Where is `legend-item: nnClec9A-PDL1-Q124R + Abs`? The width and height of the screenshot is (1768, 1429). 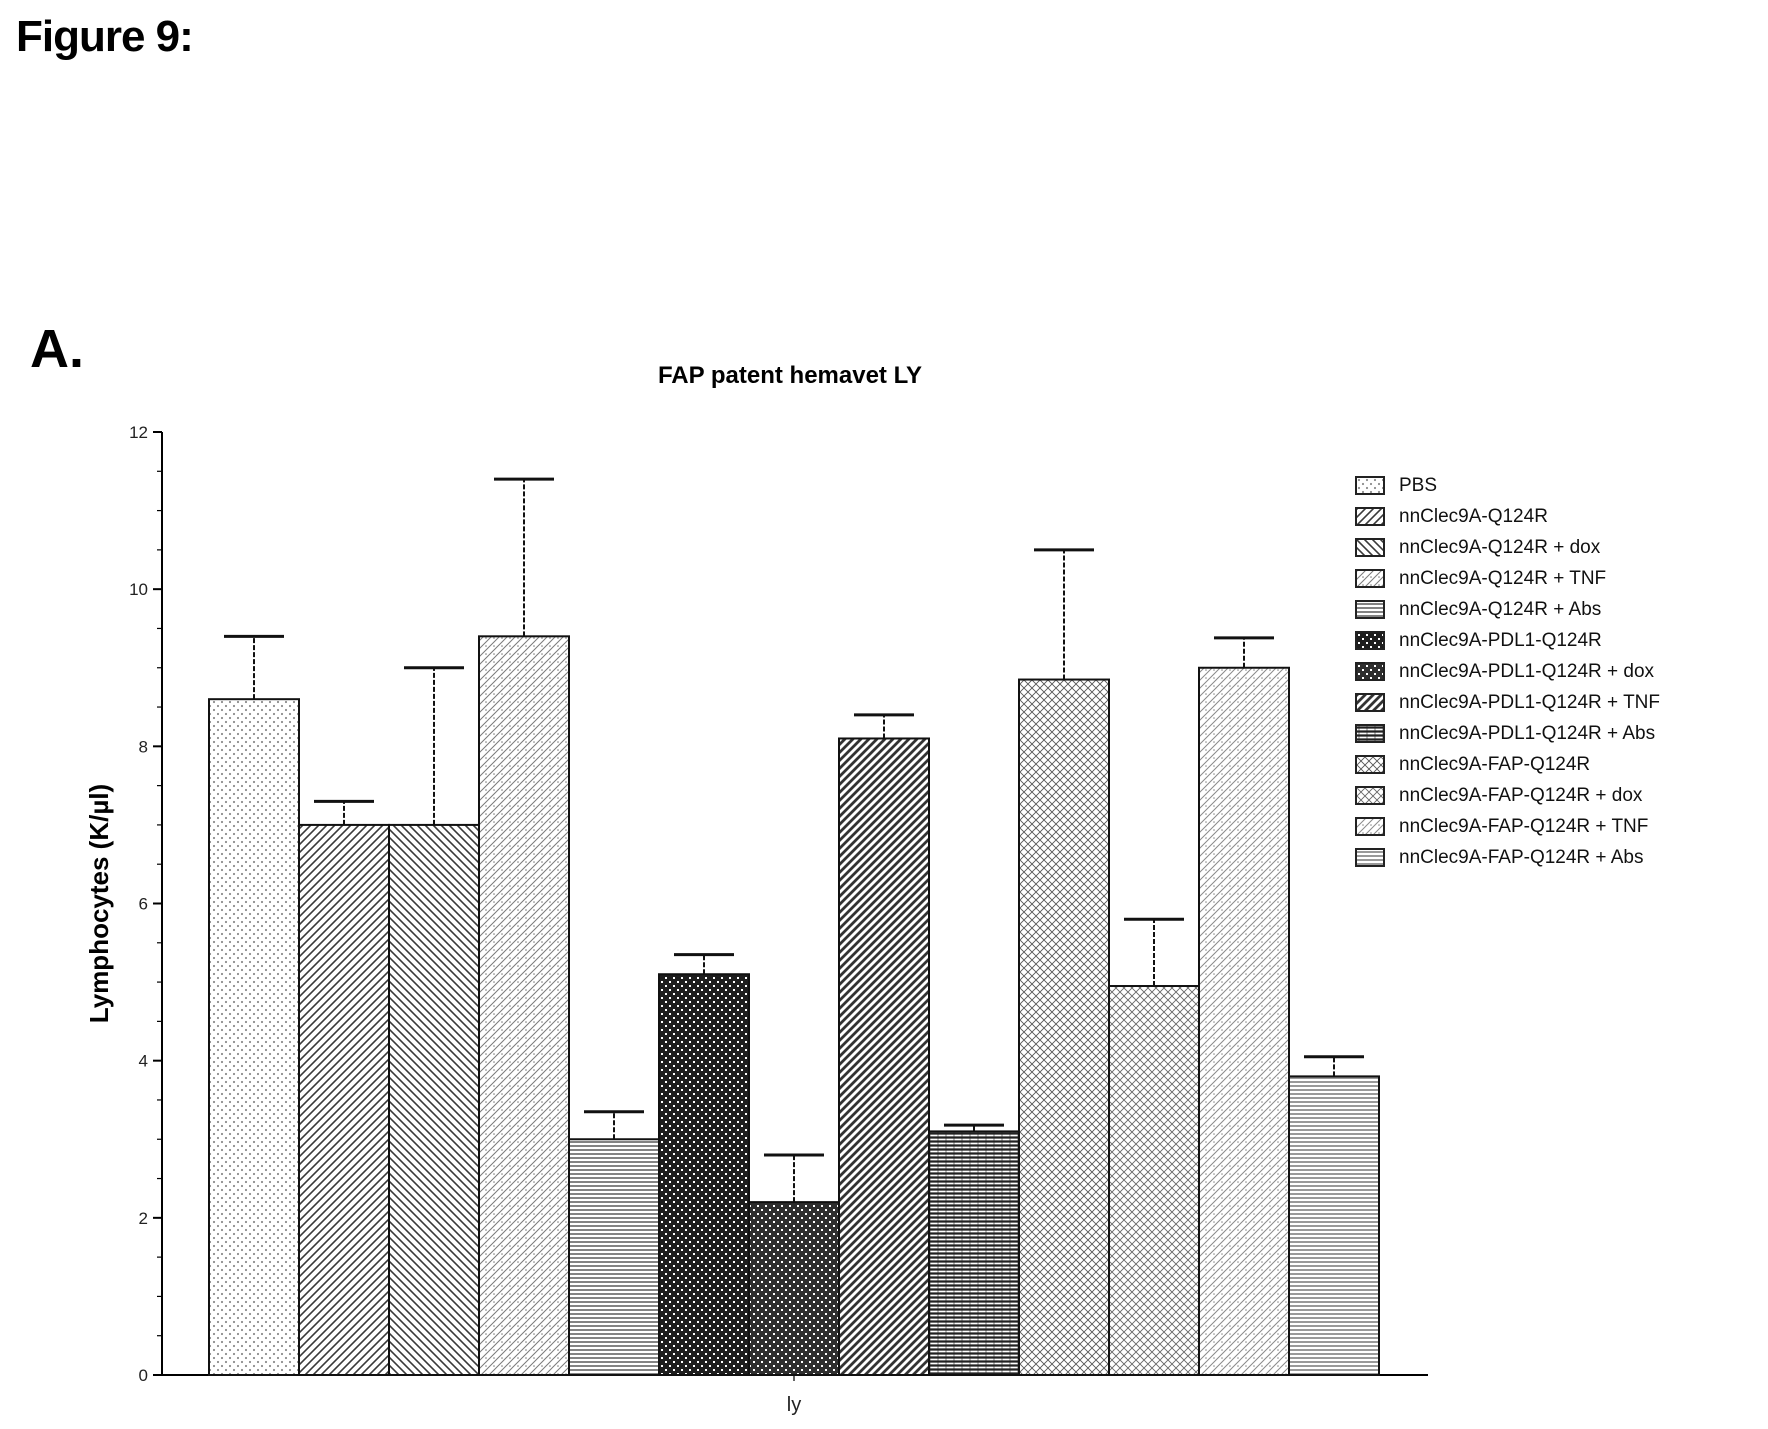
legend-item: nnClec9A-PDL1-Q124R + Abs is located at coordinates (1507, 733).